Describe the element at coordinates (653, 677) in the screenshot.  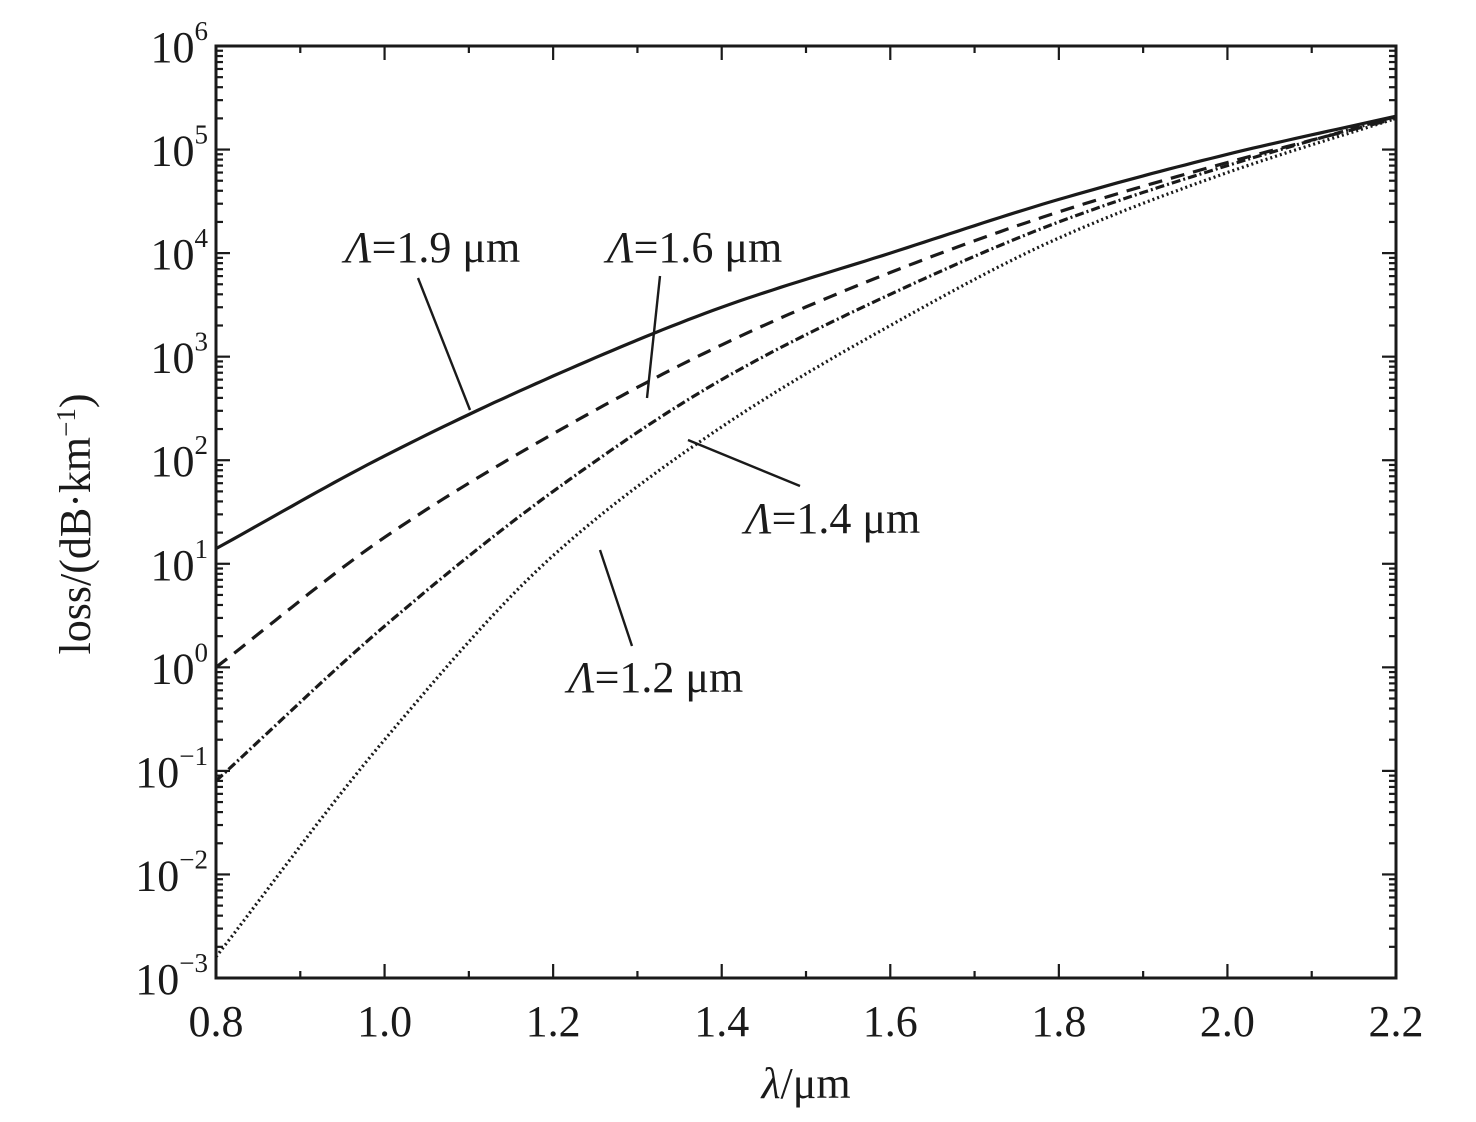
I see `annotation-lambda-1-2: Λ=1.2 μm` at that location.